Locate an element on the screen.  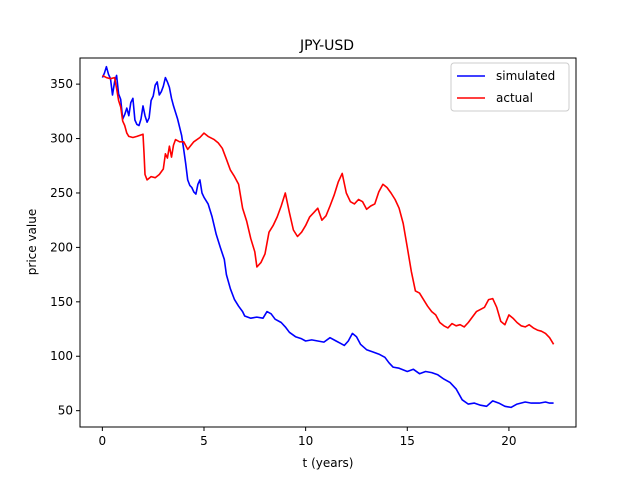
x-tick-label: 20 is located at coordinates (508, 441).